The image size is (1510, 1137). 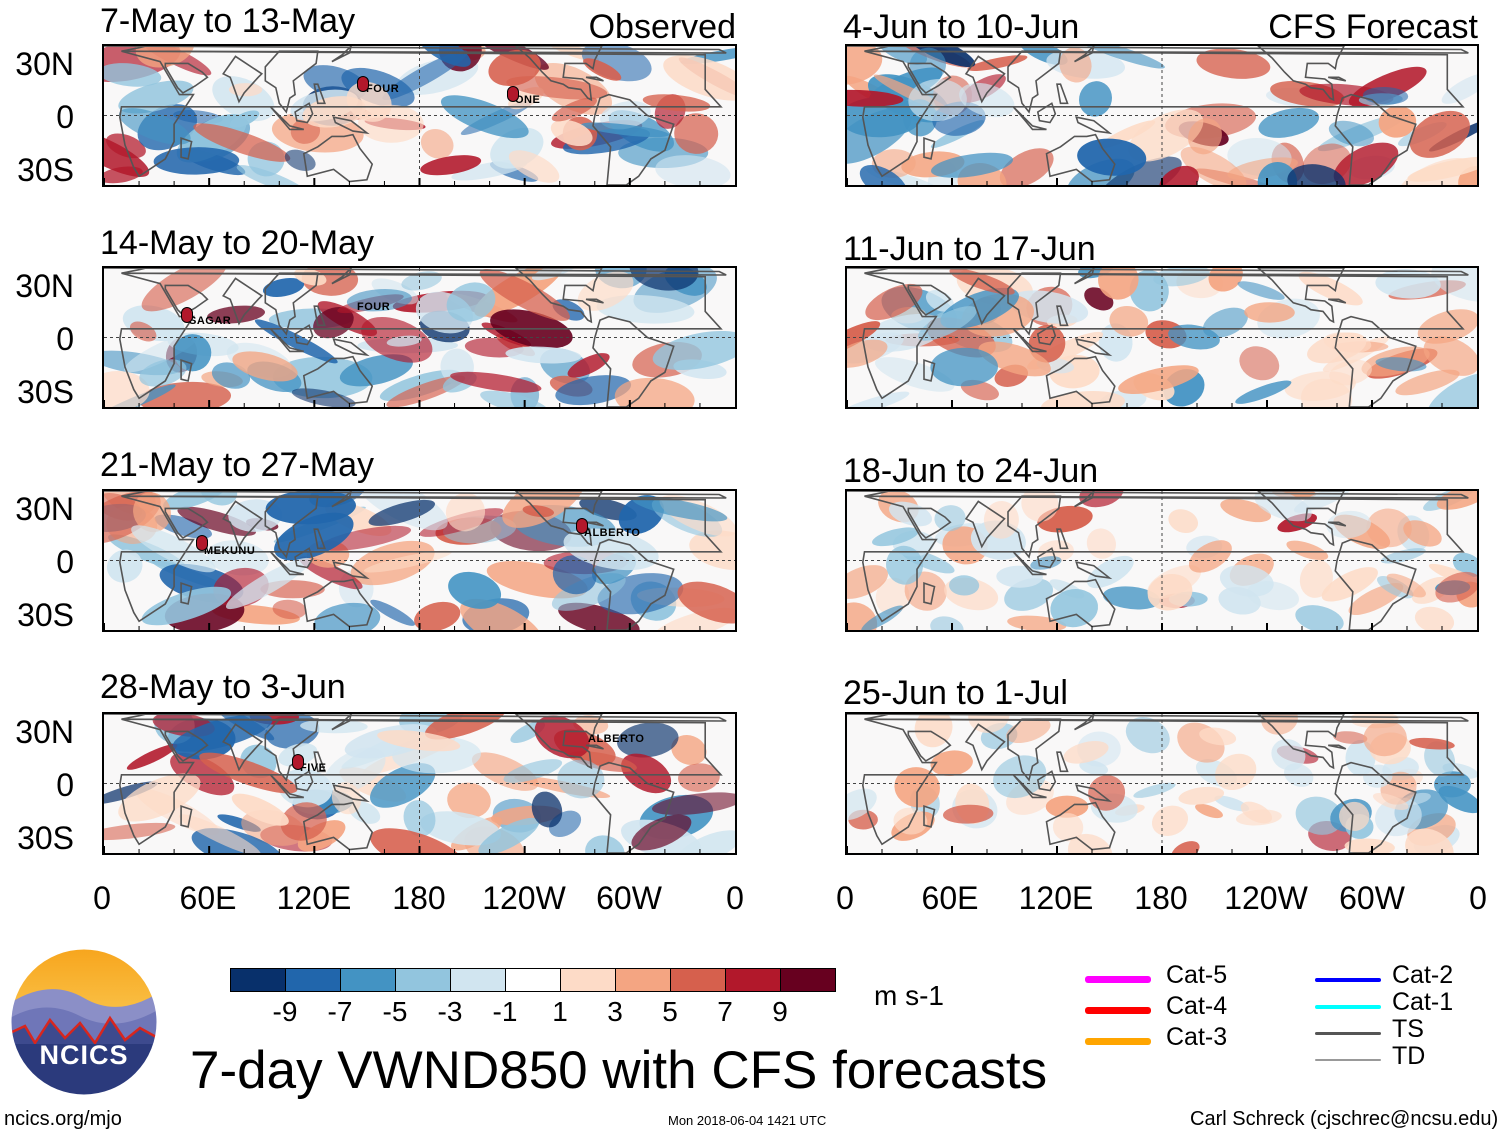 I want to click on lon-label-120e: 120E, so click(x=1056, y=898).